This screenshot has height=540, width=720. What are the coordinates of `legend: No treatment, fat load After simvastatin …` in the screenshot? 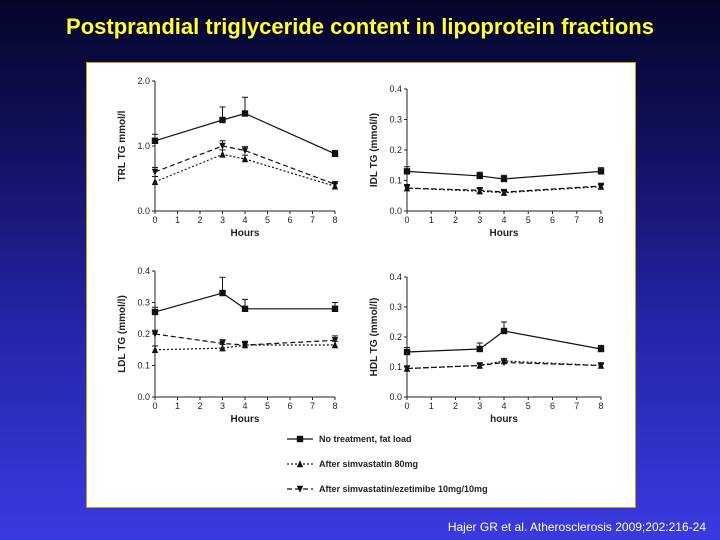 It's located at (387, 464).